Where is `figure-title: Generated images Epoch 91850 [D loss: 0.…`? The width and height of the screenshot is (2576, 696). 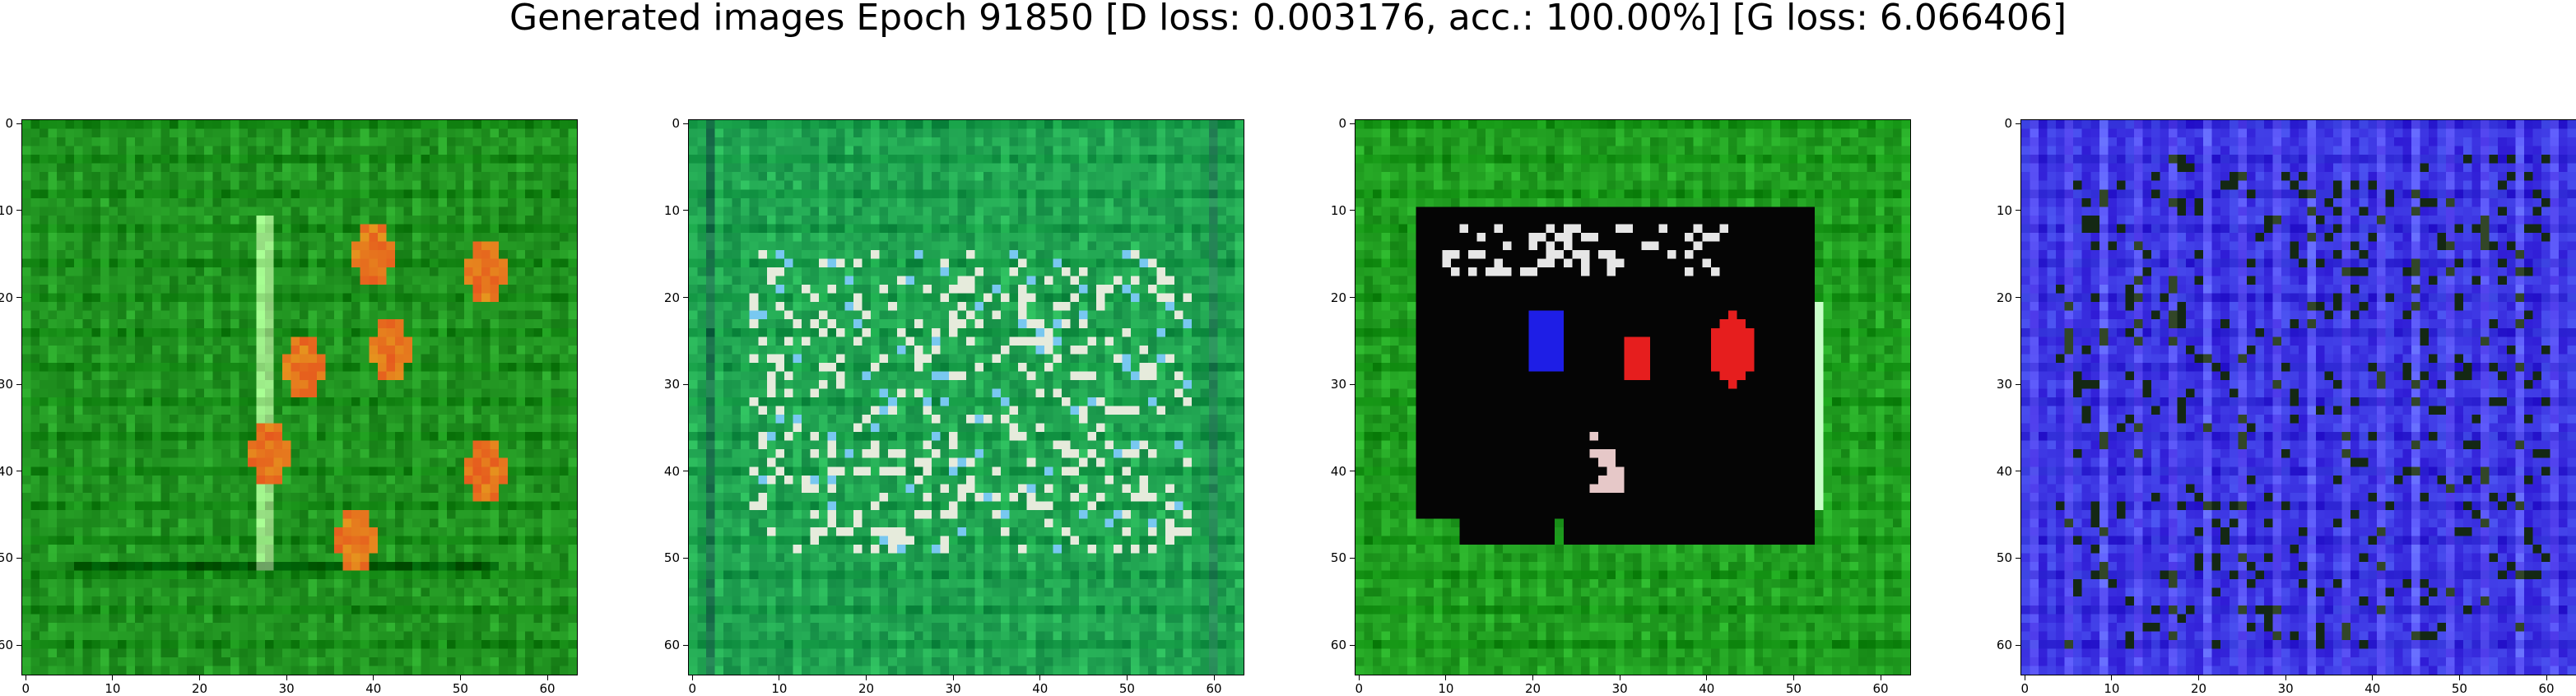 figure-title: Generated images Epoch 91850 [D loss: 0.… is located at coordinates (1288, 19).